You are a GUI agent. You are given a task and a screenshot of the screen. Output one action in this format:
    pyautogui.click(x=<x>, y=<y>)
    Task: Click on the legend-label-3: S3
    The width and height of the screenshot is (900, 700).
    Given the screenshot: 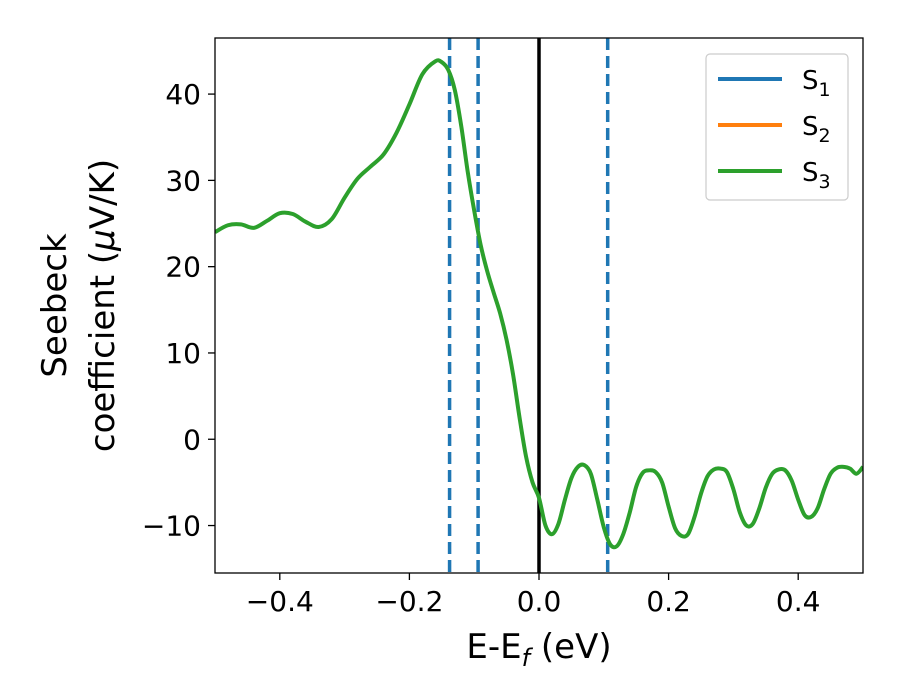 What is the action you would take?
    pyautogui.click(x=816, y=175)
    